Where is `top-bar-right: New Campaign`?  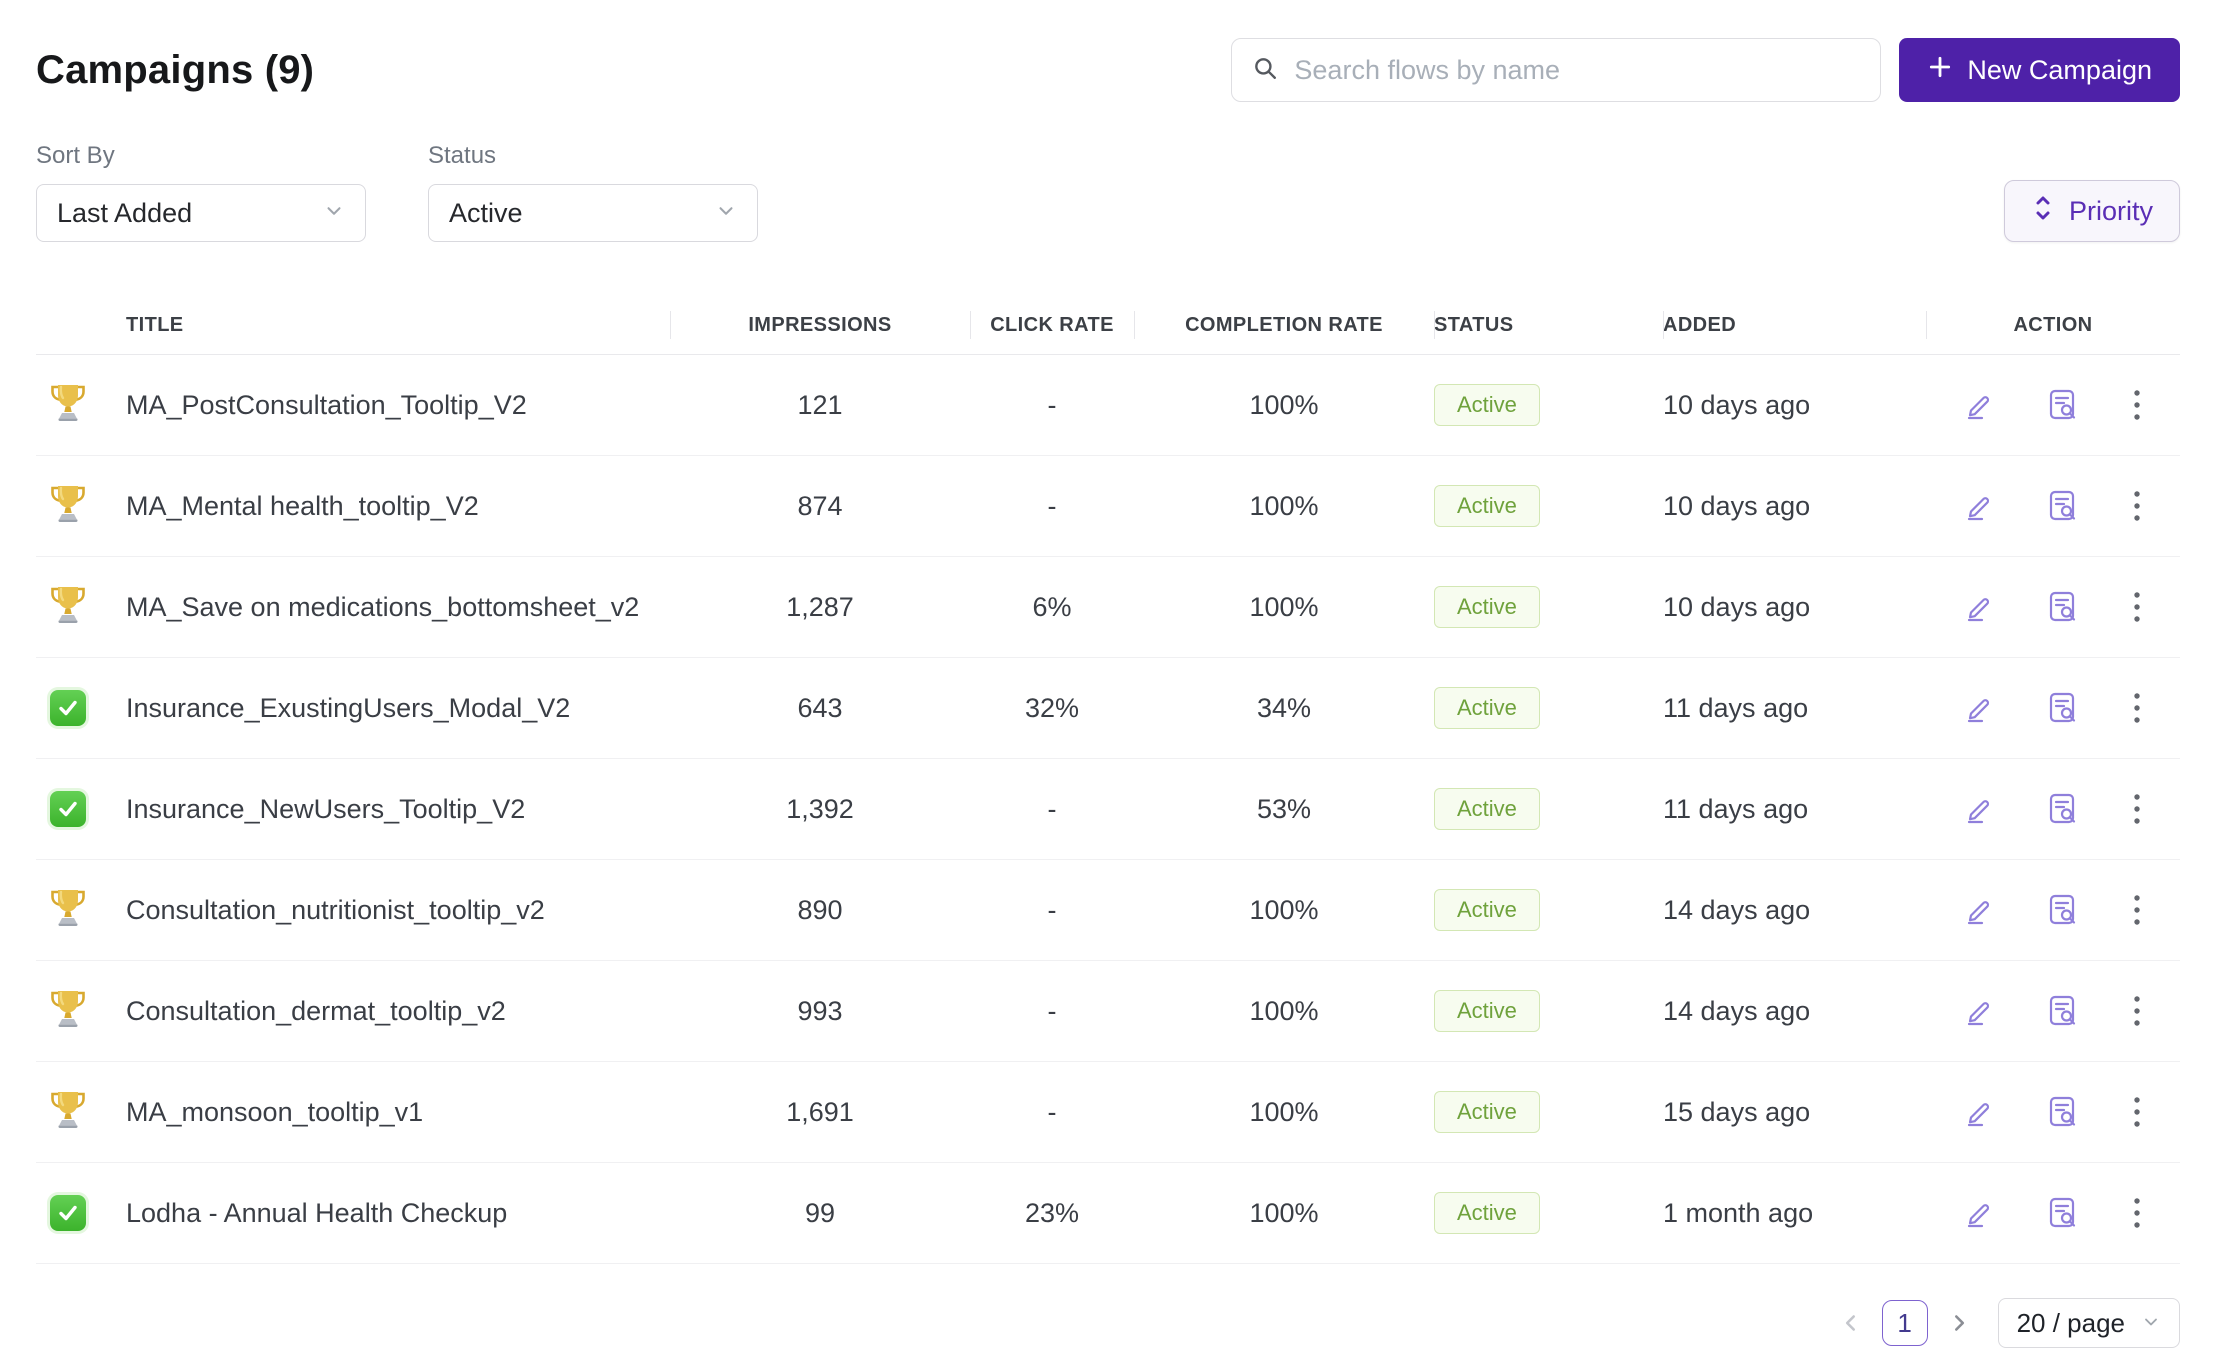 top-bar-right: New Campaign is located at coordinates (1705, 70).